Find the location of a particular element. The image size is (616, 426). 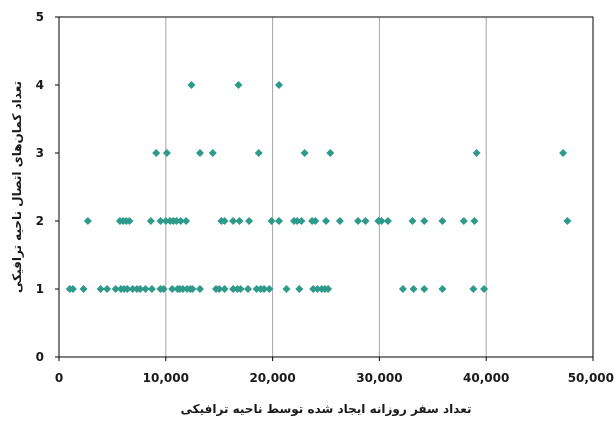

x-tick-label: 10,000 is located at coordinates (166, 378).